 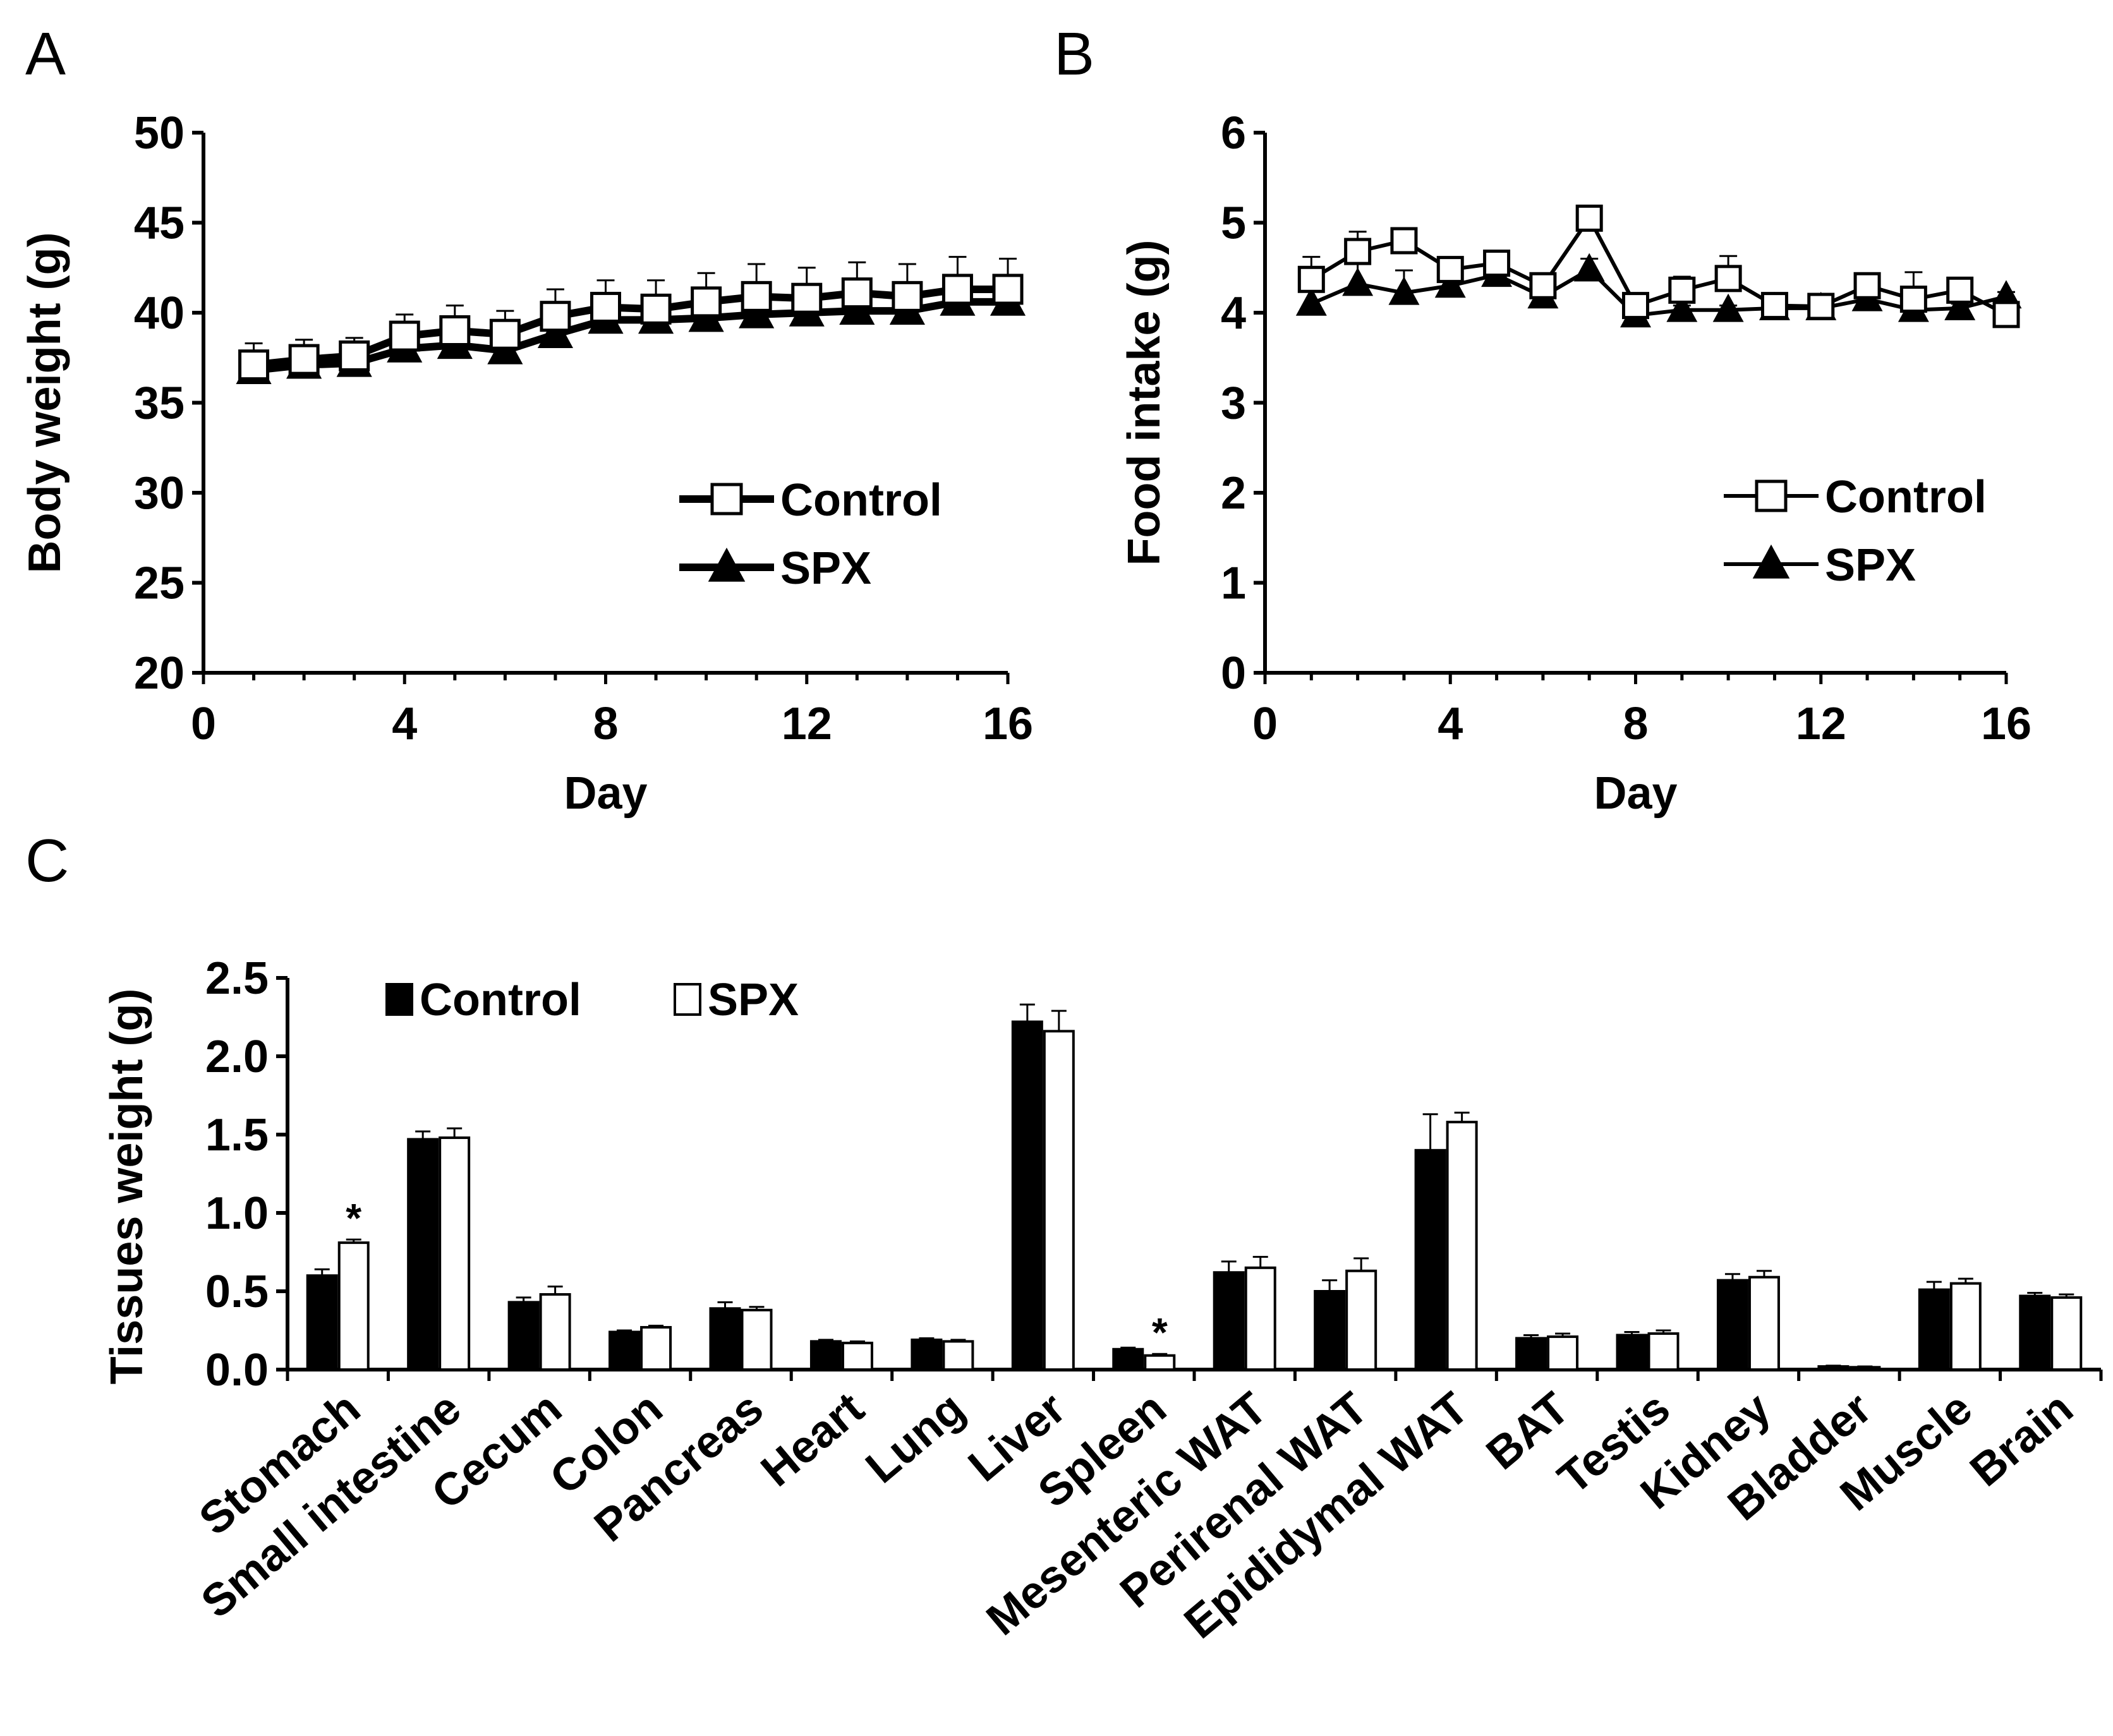 What do you see at coordinates (1233, 583) in the screenshot?
I see `y-tick-label: 1` at bounding box center [1233, 583].